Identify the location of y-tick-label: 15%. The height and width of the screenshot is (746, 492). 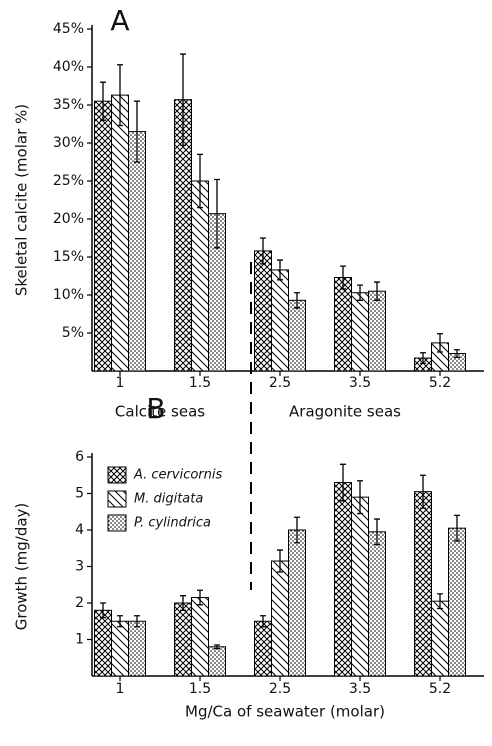
(68, 257).